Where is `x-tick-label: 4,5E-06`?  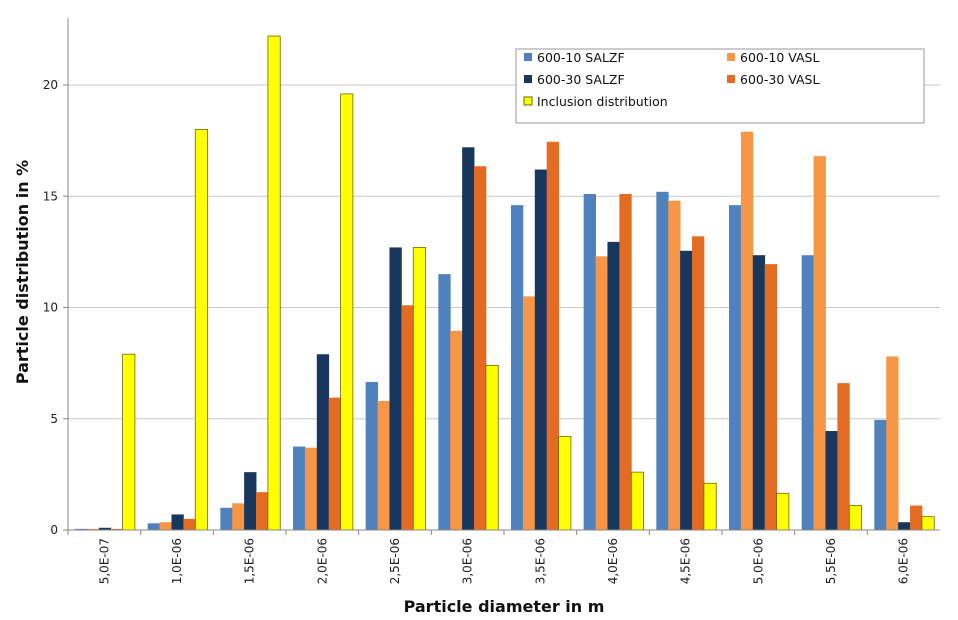 x-tick-label: 4,5E-06 is located at coordinates (686, 561).